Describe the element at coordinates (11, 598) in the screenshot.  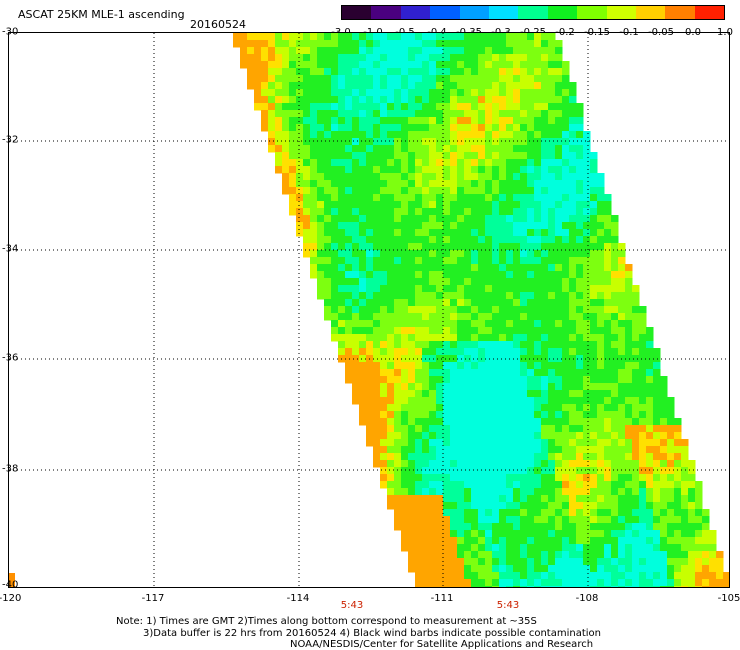
I see `lon-label-120: -120` at that location.